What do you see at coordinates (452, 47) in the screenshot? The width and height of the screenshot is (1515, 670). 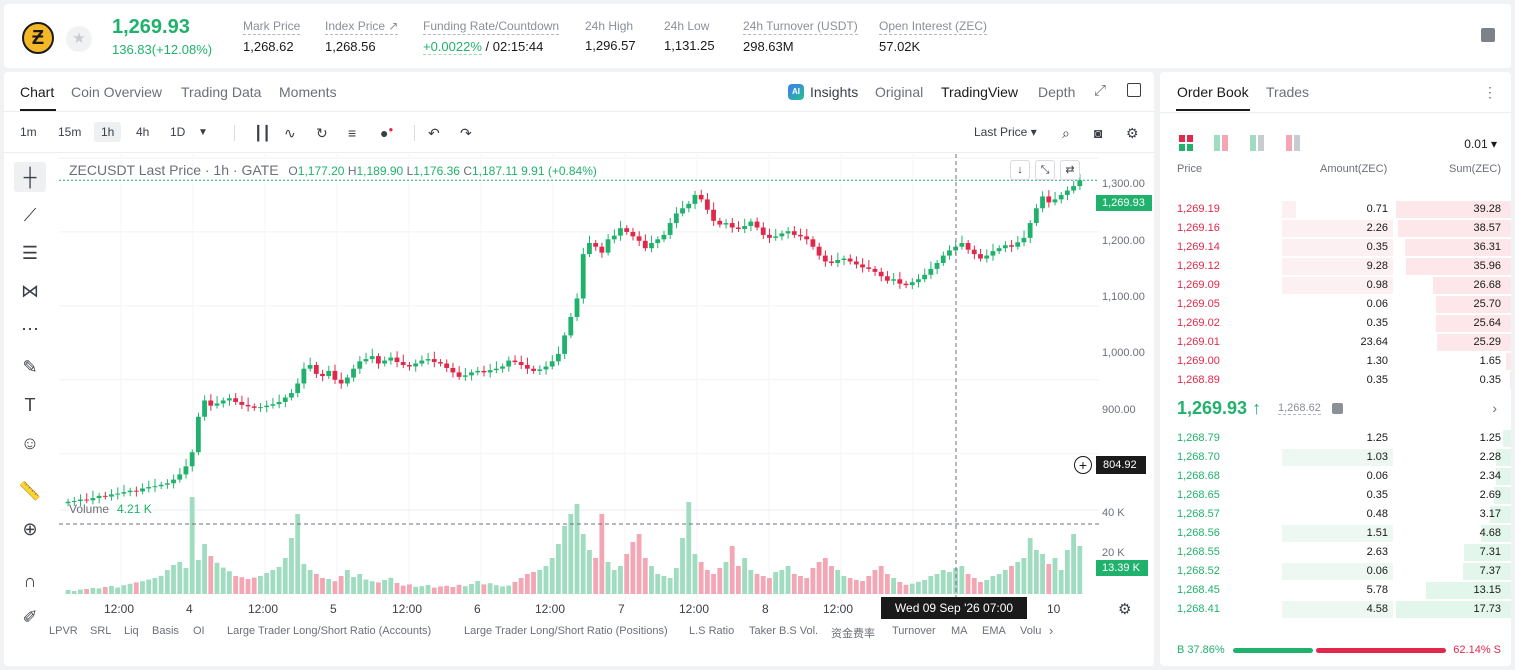 I see `funding-rate-value: +0.0022%` at bounding box center [452, 47].